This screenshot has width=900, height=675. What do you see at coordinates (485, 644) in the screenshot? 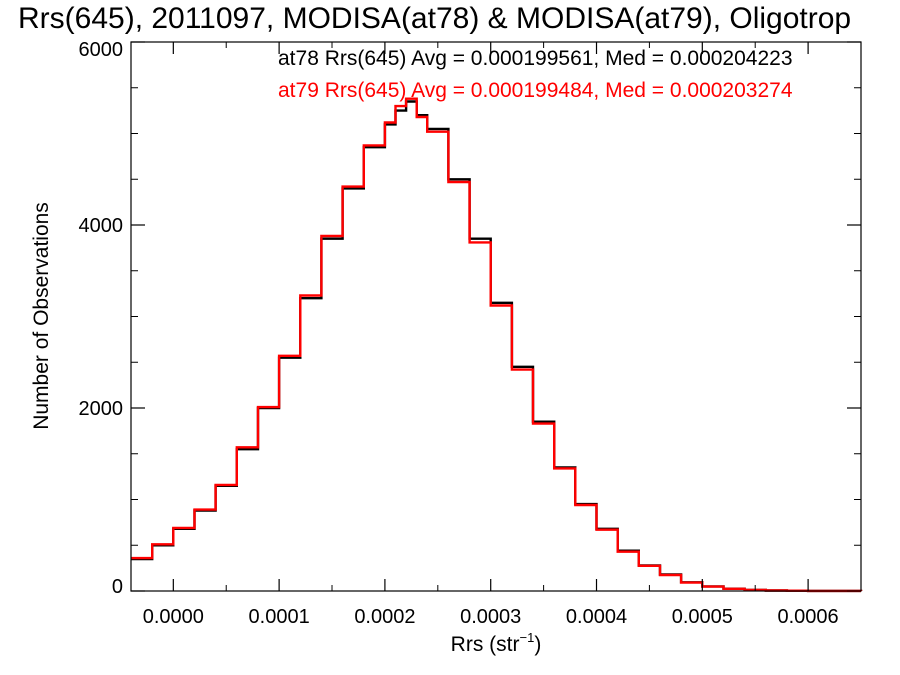
I see `x-axis-label-main: Rrs (str` at bounding box center [485, 644].